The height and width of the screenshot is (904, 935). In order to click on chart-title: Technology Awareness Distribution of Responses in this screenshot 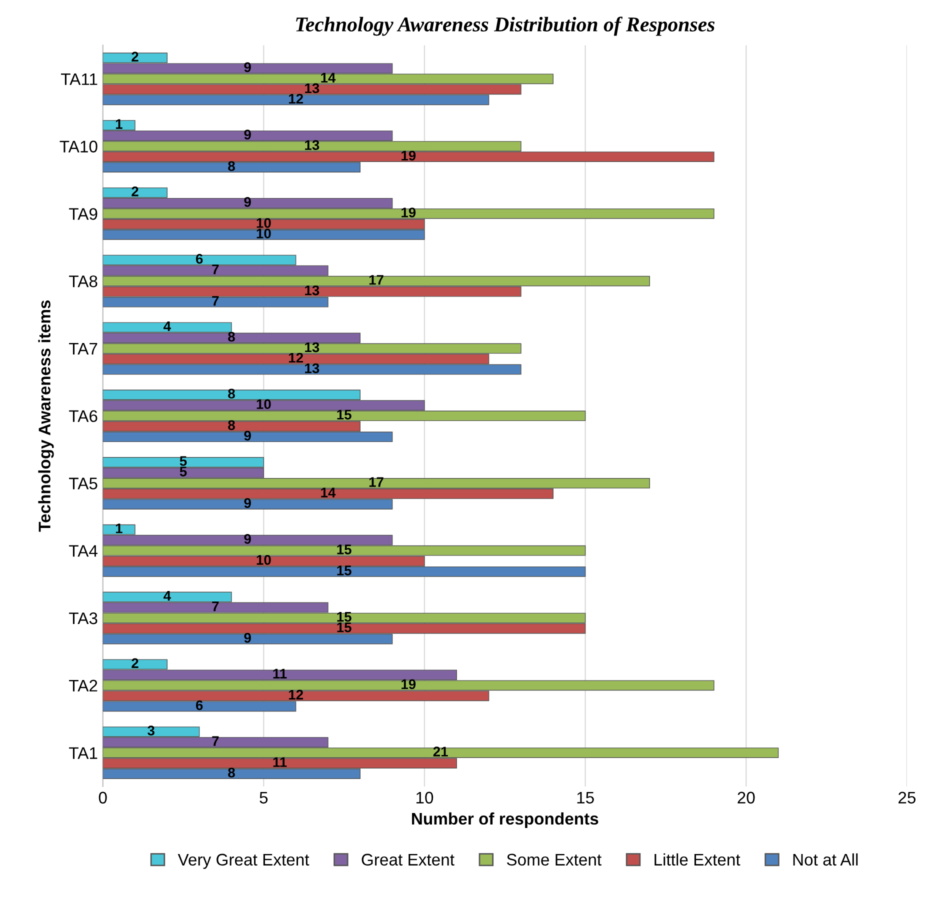, I will do `click(505, 26)`.